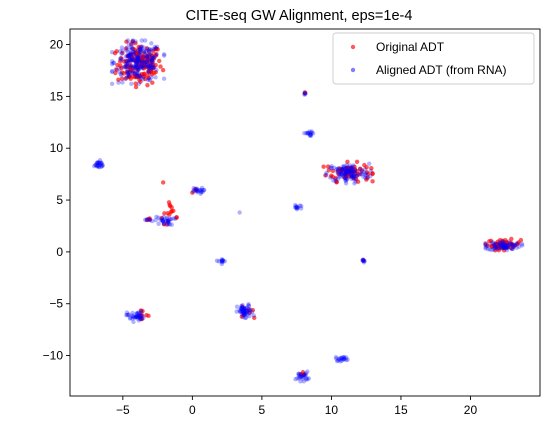  What do you see at coordinates (59, 252) in the screenshot?
I see `y-tick-label: 0` at bounding box center [59, 252].